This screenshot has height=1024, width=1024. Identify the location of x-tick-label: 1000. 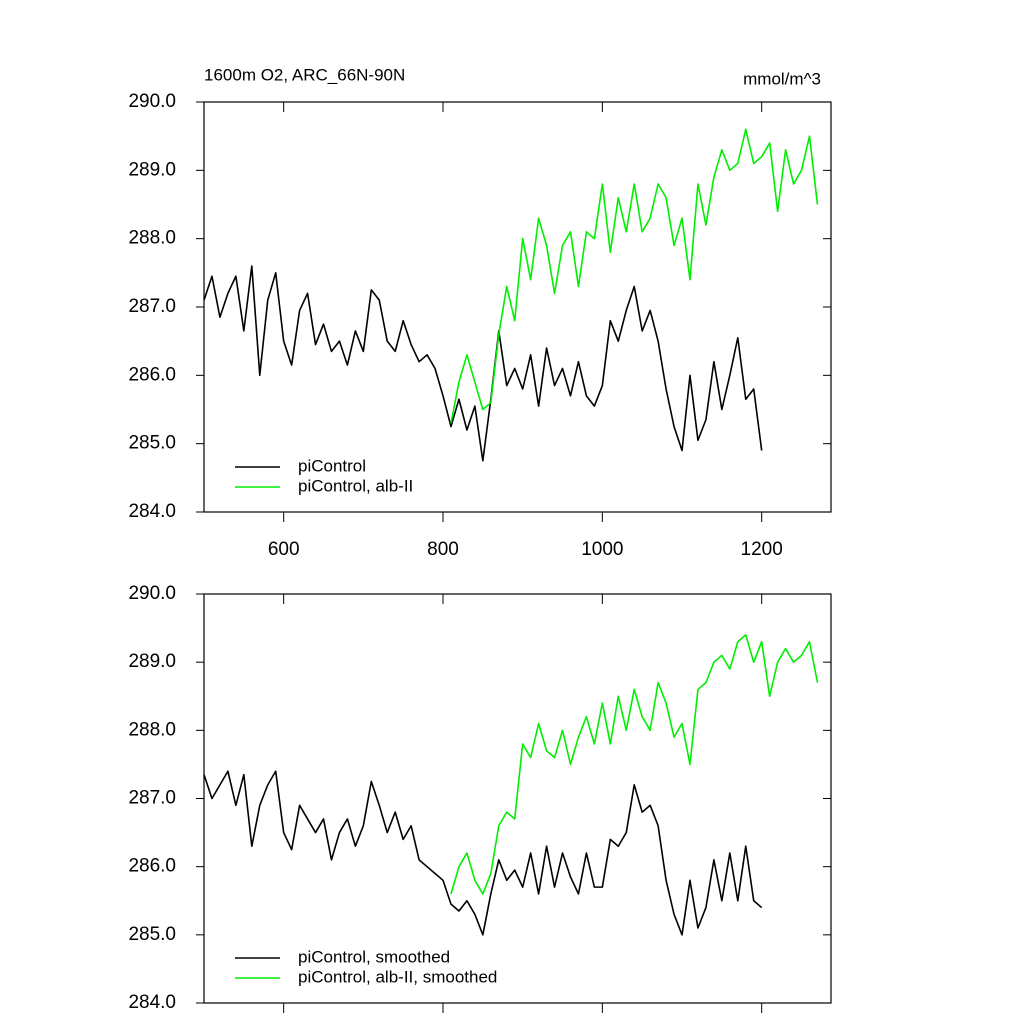
(602, 549).